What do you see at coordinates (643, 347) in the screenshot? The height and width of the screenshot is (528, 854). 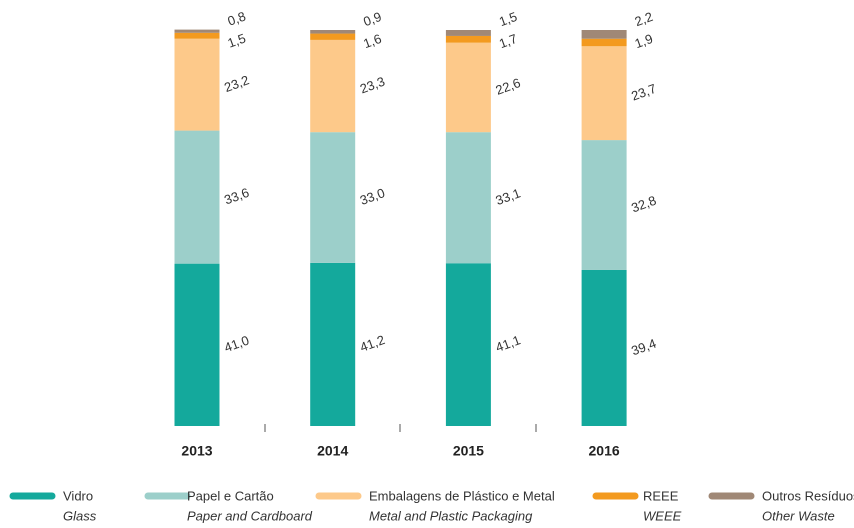 I see `data-label: 39,4` at bounding box center [643, 347].